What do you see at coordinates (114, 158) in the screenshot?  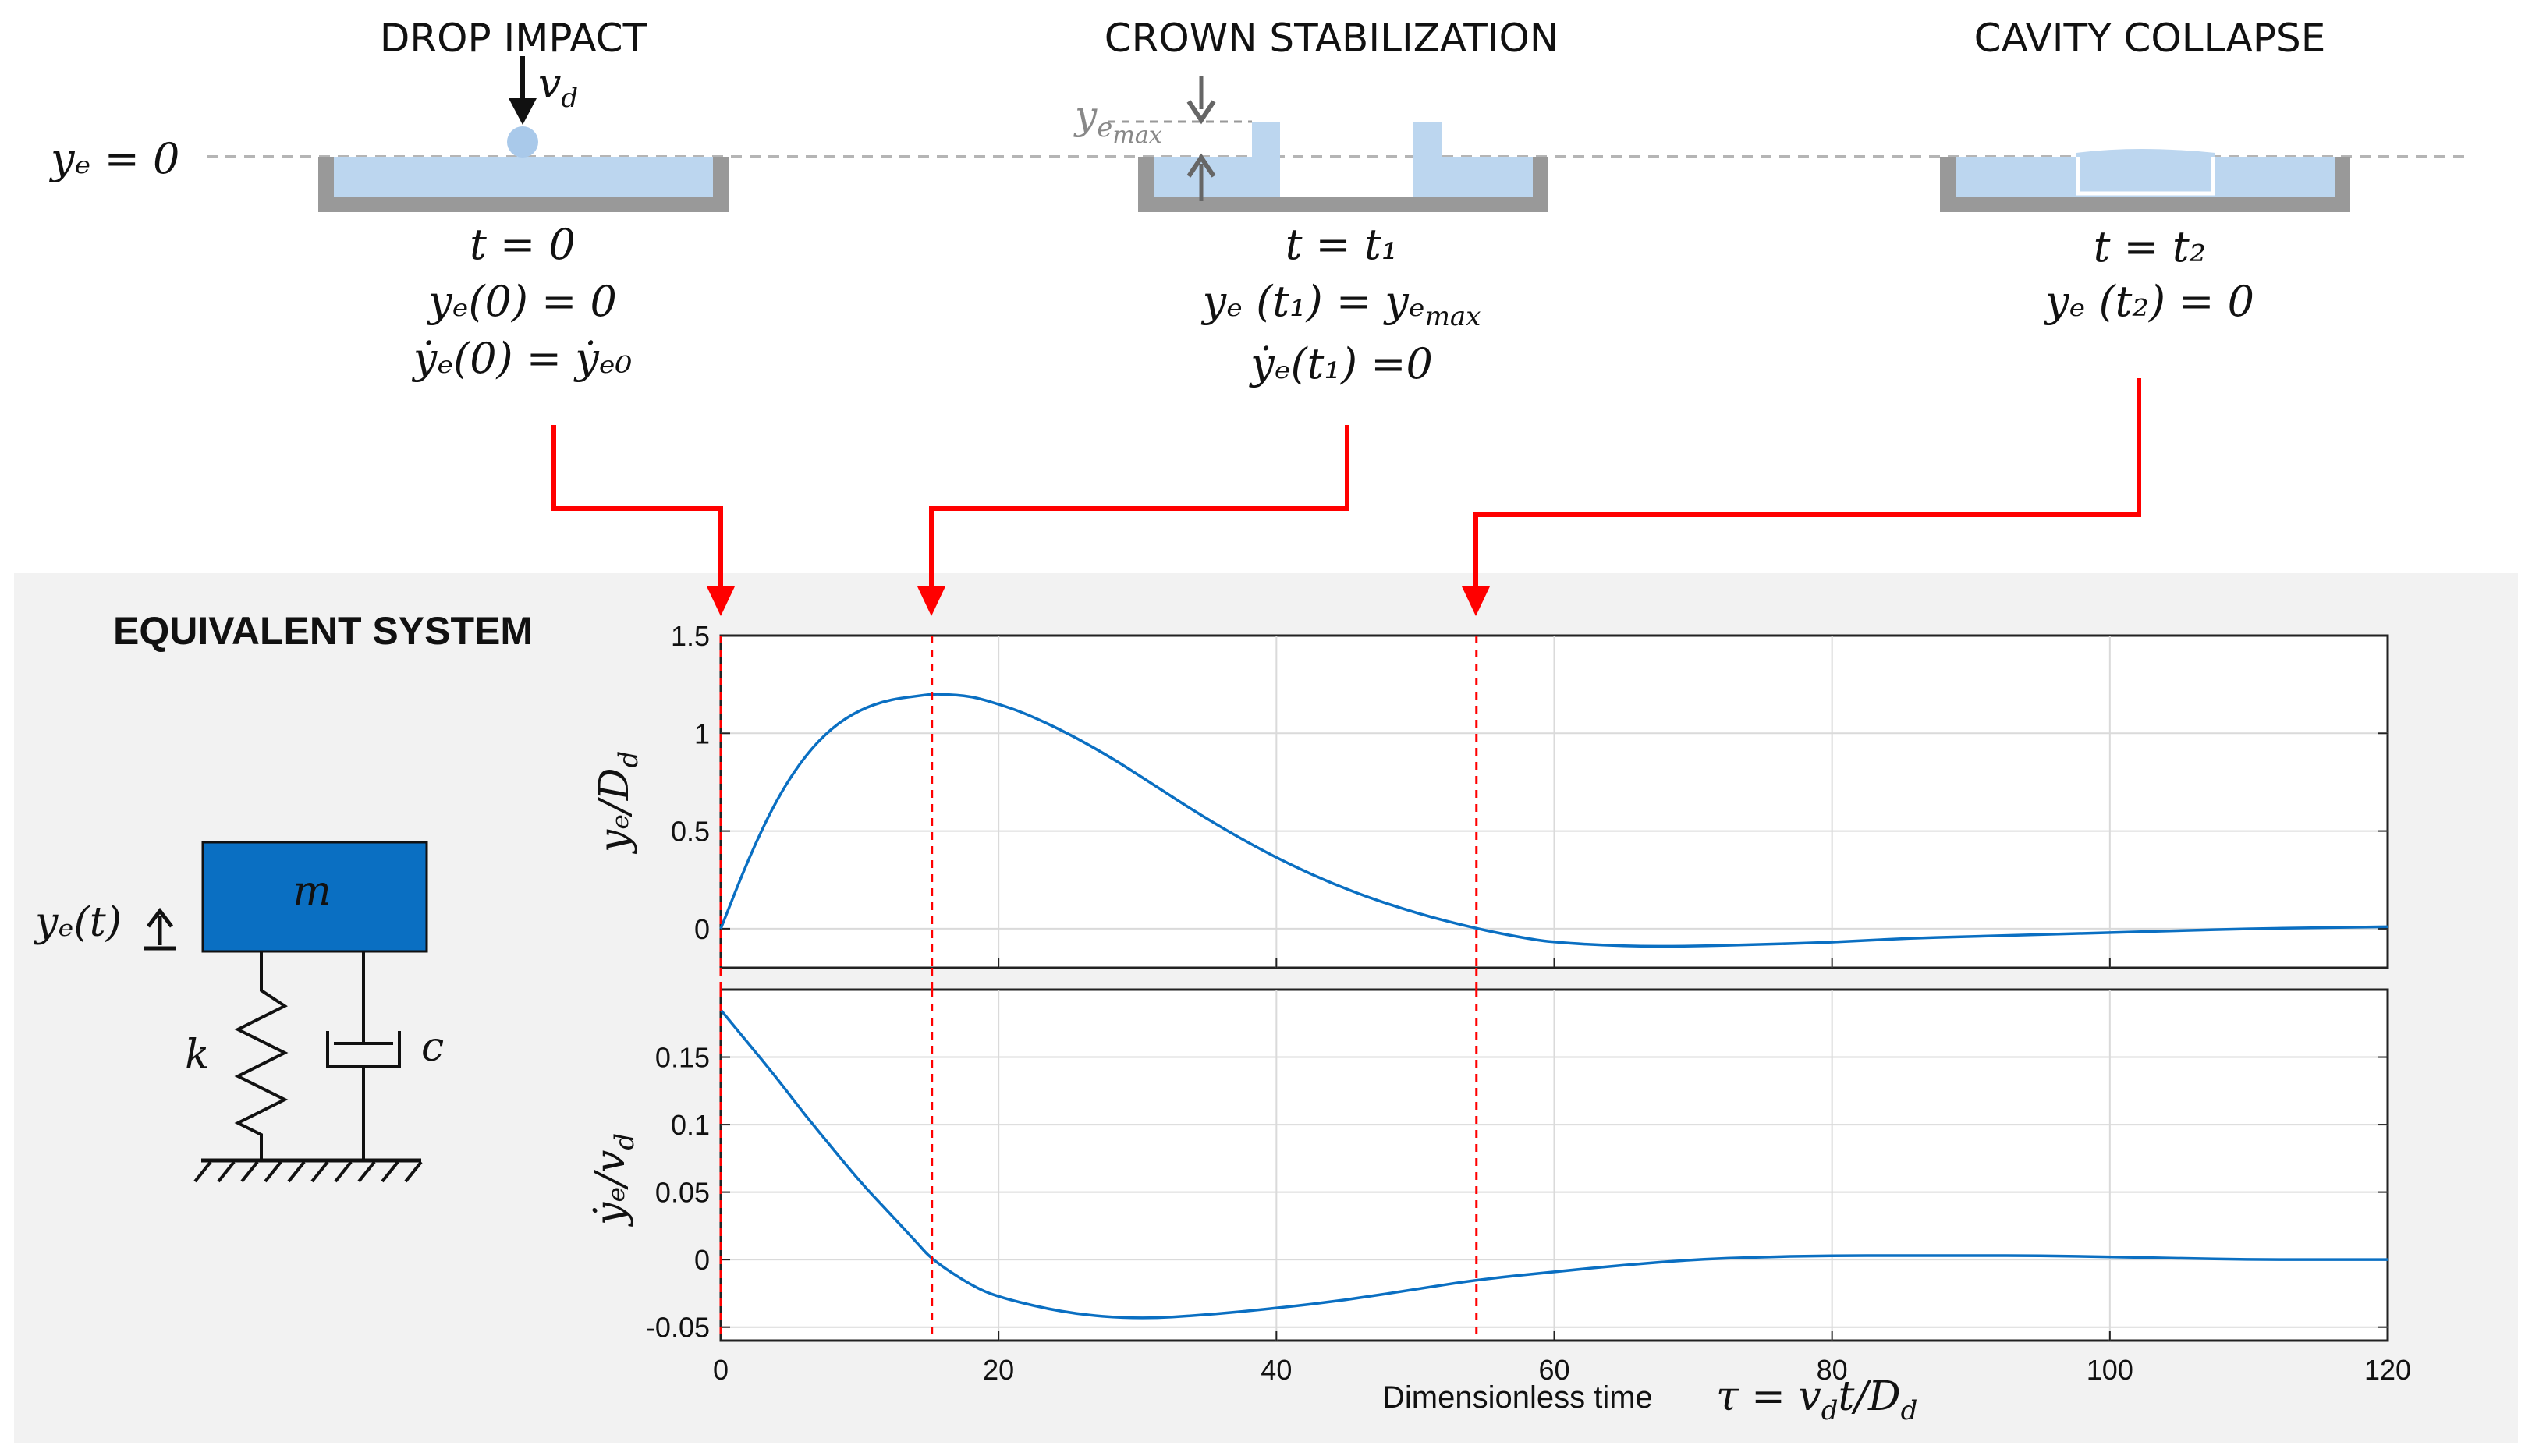 I see `reference-label: yₑ = 0` at bounding box center [114, 158].